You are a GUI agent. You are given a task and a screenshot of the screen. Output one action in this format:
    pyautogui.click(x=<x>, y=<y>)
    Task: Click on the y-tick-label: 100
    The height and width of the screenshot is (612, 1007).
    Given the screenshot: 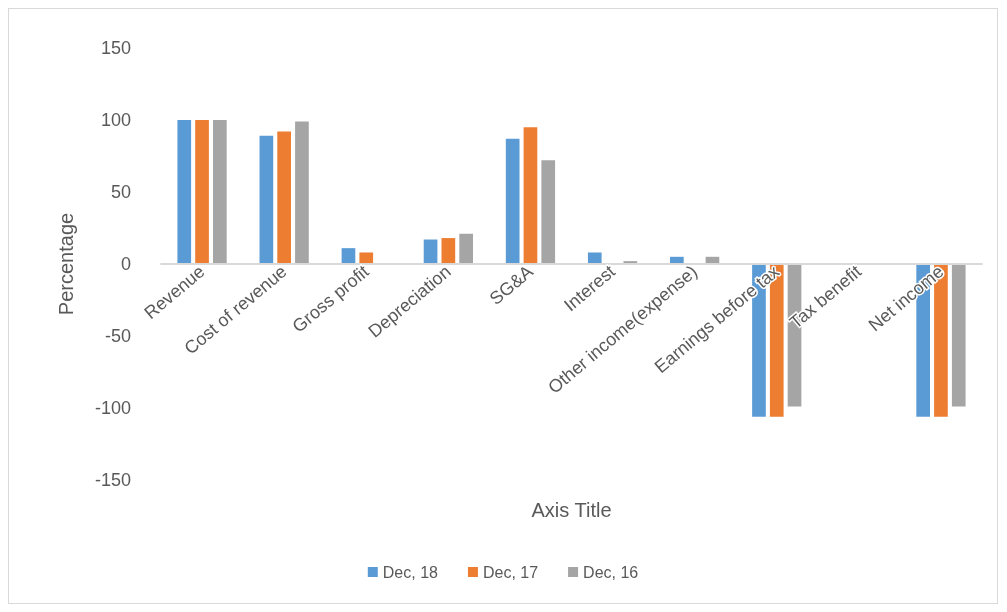 What is the action you would take?
    pyautogui.click(x=115, y=120)
    